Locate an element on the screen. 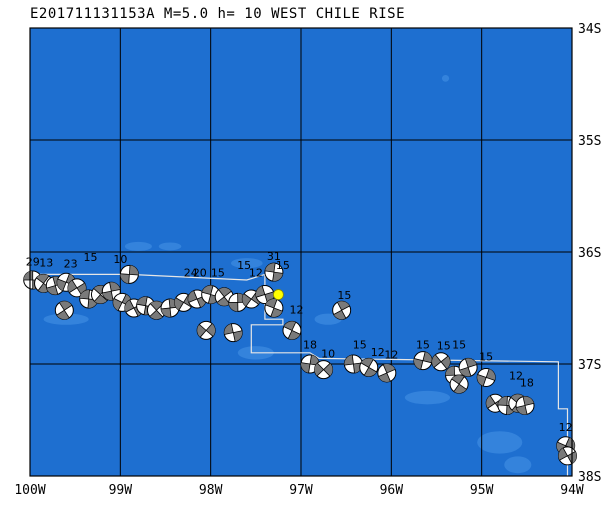 The height and width of the screenshot is (505, 616). lon-tick-label: 95W is located at coordinates (482, 490).